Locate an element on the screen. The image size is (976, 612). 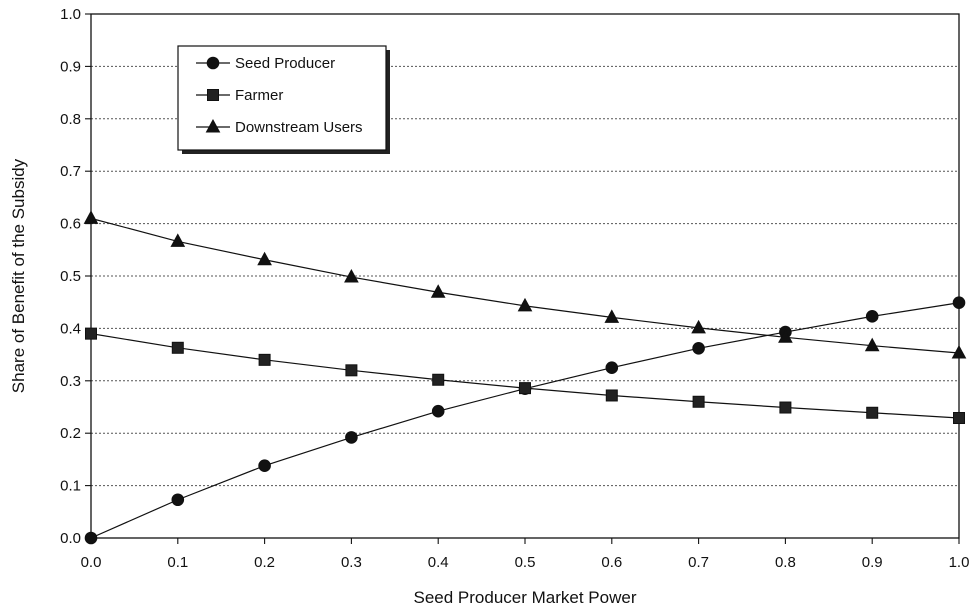
legend-label: Seed Producer is located at coordinates (285, 63).